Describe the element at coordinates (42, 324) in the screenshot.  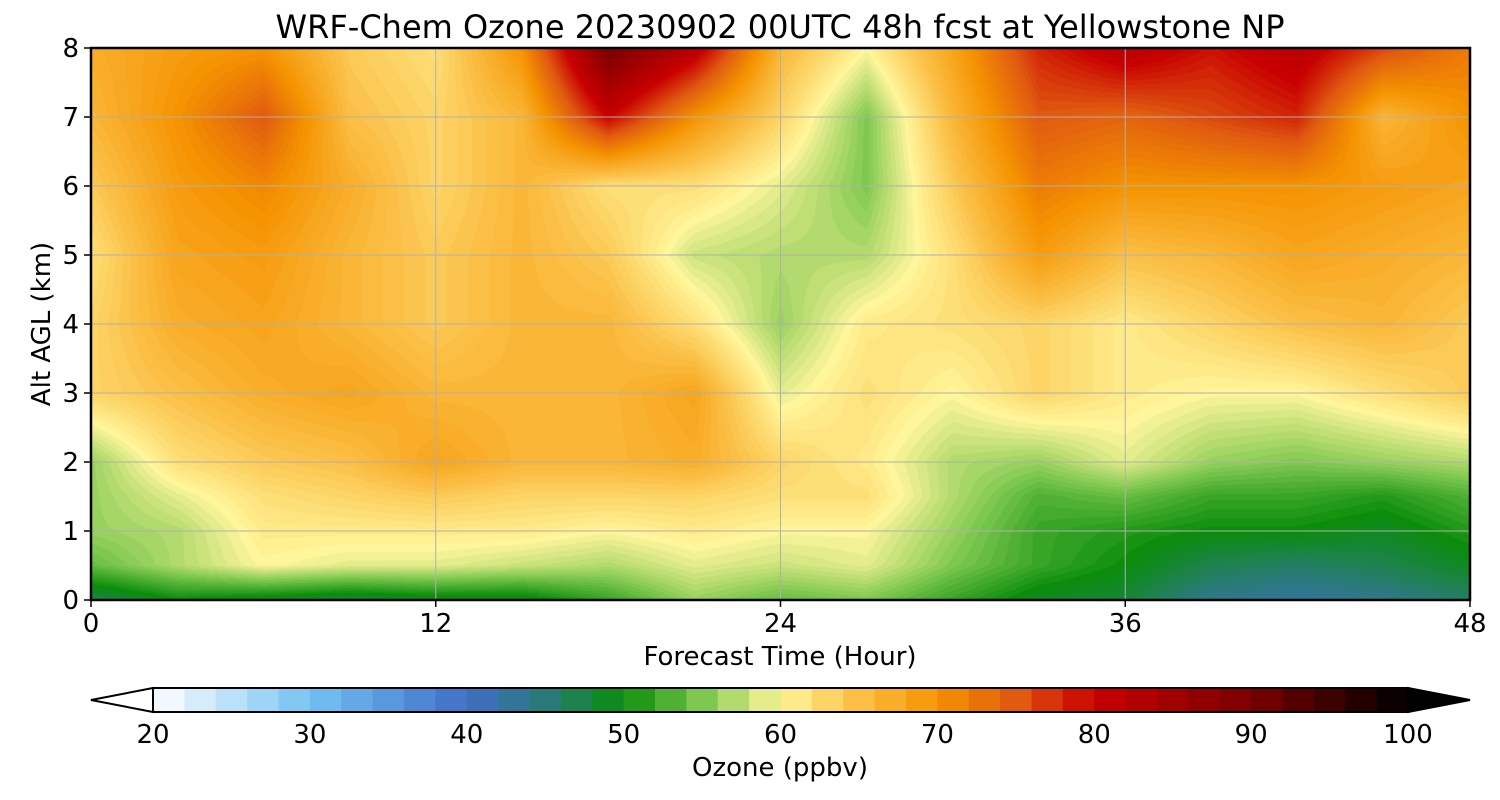
I see `y-axis-label: Alt AGL (km)` at that location.